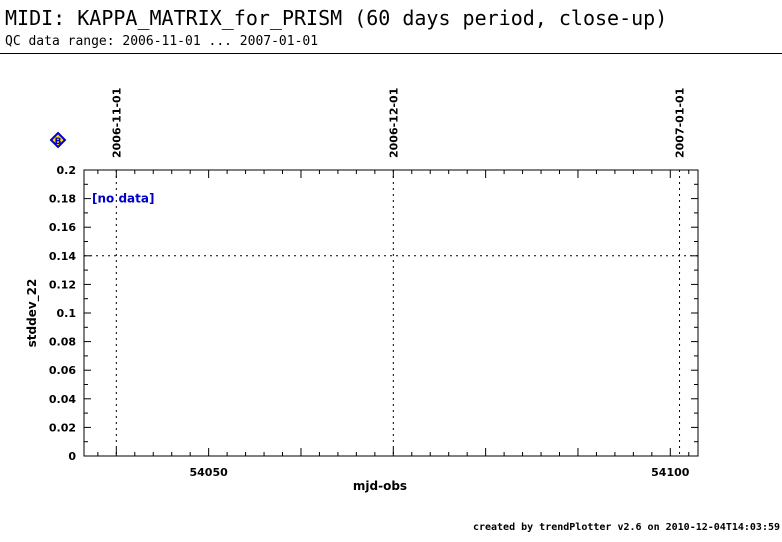 The image size is (782, 542). Describe the element at coordinates (67, 313) in the screenshot. I see `y-tick-label: 0.1` at that location.